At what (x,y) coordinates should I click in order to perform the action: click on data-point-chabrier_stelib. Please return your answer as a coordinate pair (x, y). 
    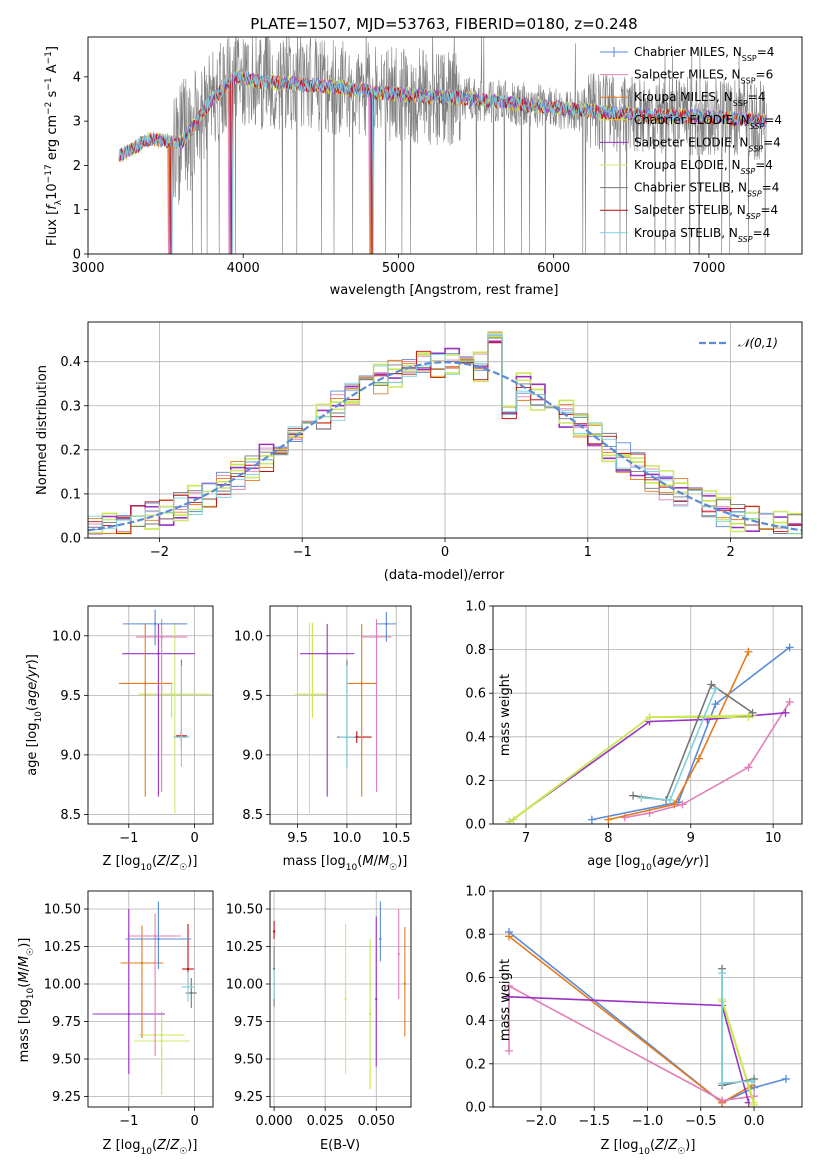
    Looking at the image, I should click on (191, 993).